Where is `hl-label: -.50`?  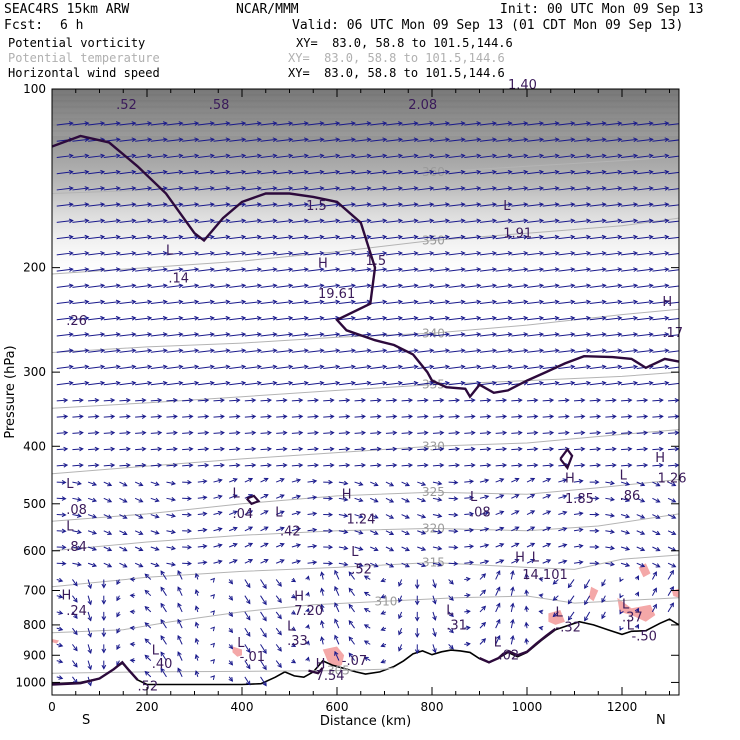 hl-label: -.50 is located at coordinates (644, 637).